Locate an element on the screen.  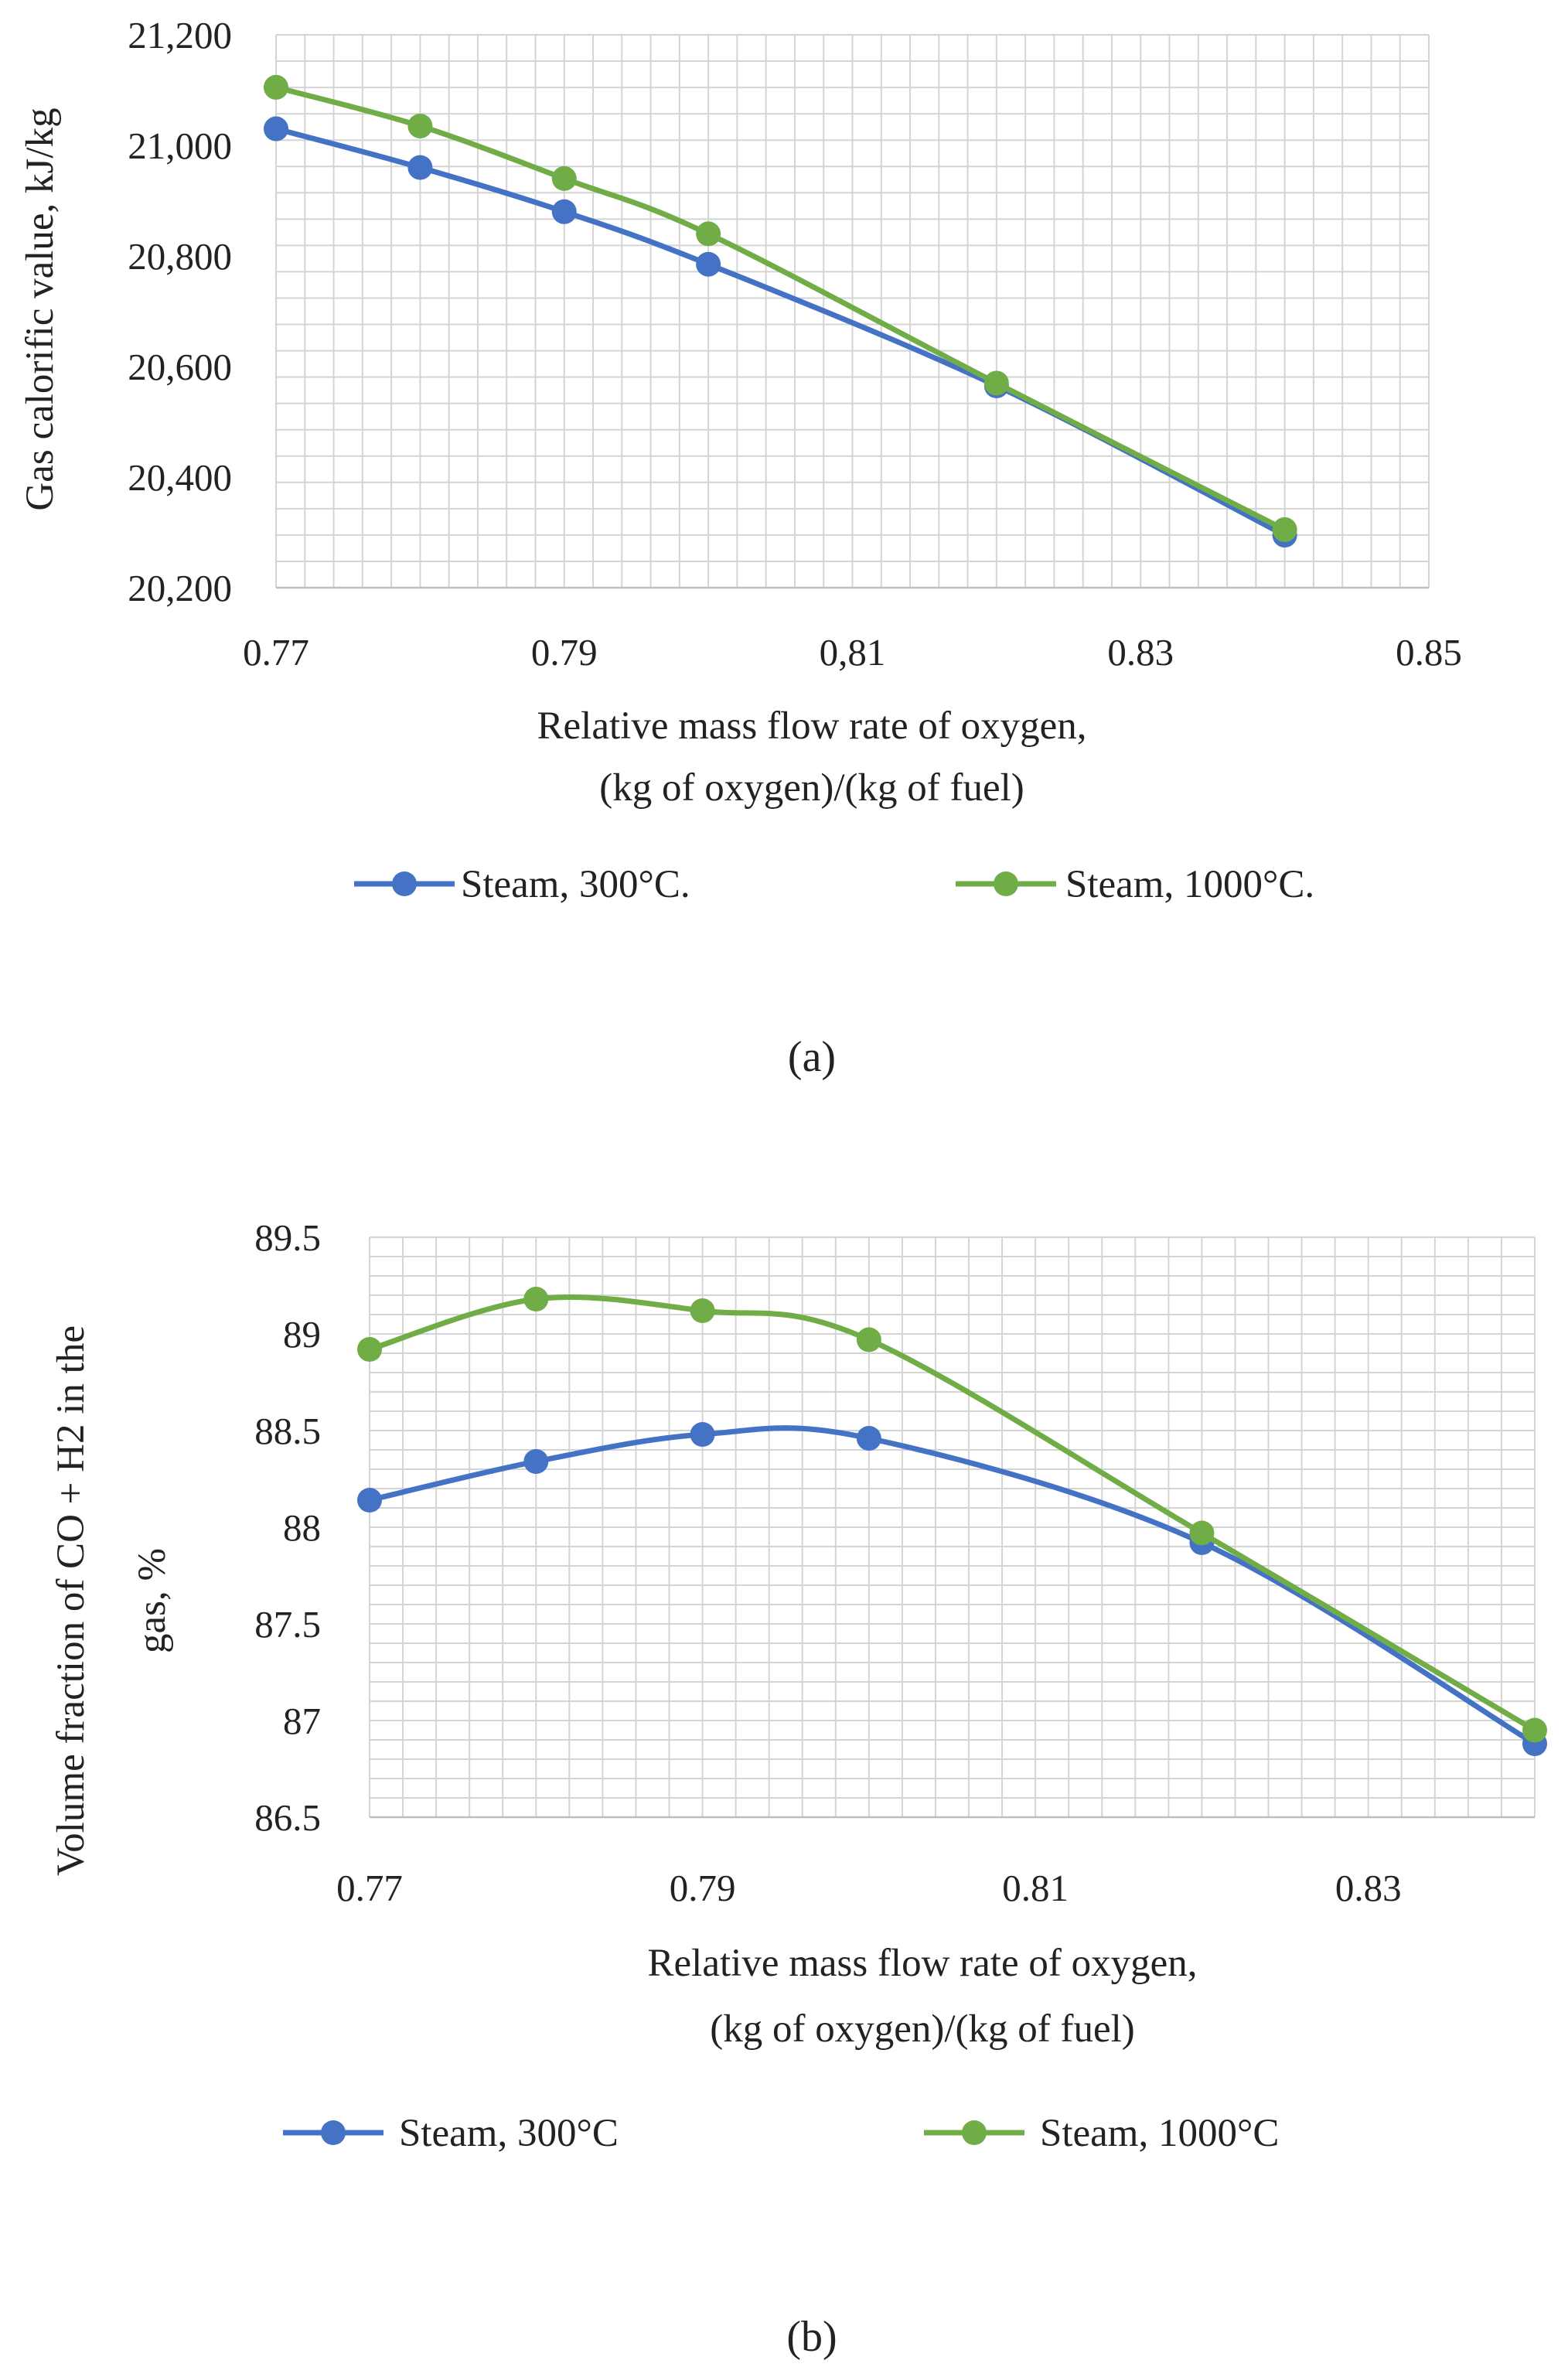
y-tick-label: 86.5 is located at coordinates (287, 1817).